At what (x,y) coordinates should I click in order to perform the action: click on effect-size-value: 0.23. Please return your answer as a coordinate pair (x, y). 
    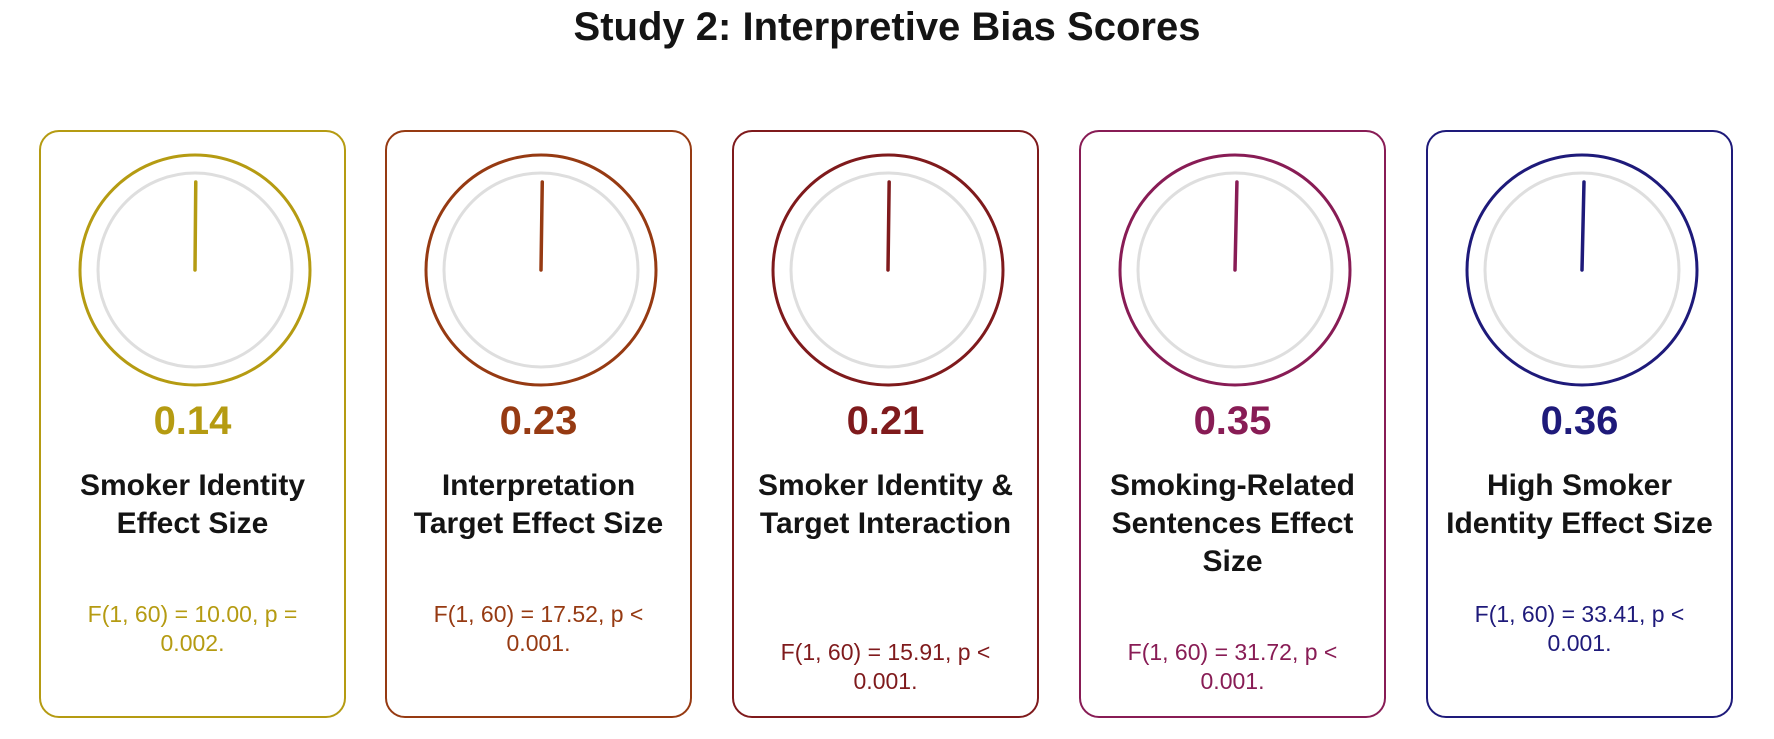
    Looking at the image, I should click on (538, 421).